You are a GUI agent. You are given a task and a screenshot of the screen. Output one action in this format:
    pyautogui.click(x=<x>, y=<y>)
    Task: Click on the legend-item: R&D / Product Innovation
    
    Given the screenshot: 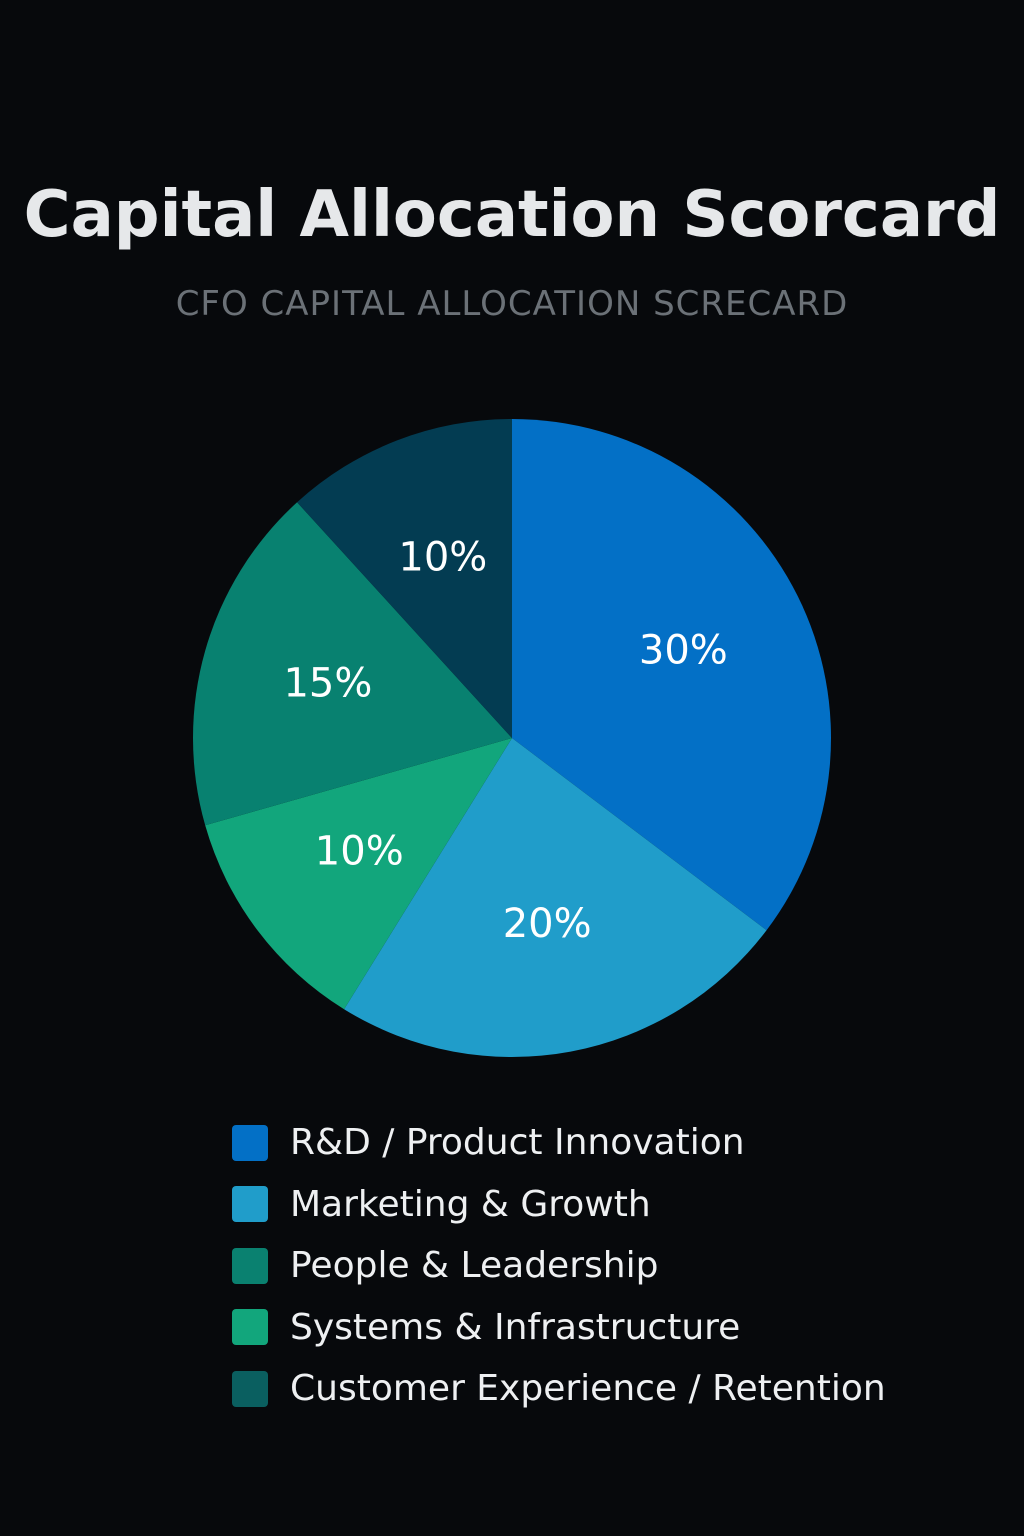 What is the action you would take?
    pyautogui.click(x=612, y=1143)
    